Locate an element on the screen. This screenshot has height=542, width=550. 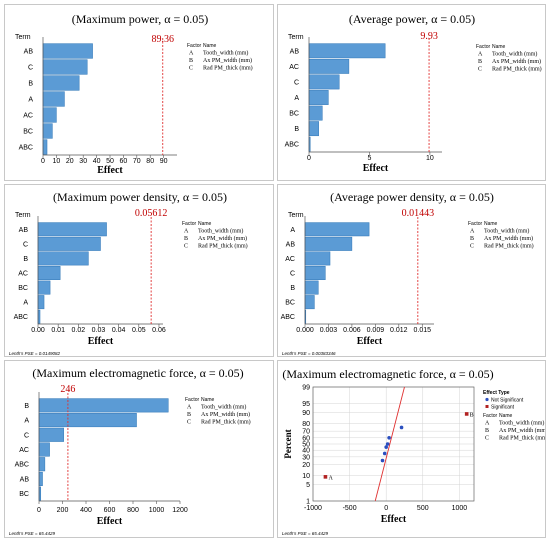
x-tick-label: 0.01 is located at coordinates (58, 330).